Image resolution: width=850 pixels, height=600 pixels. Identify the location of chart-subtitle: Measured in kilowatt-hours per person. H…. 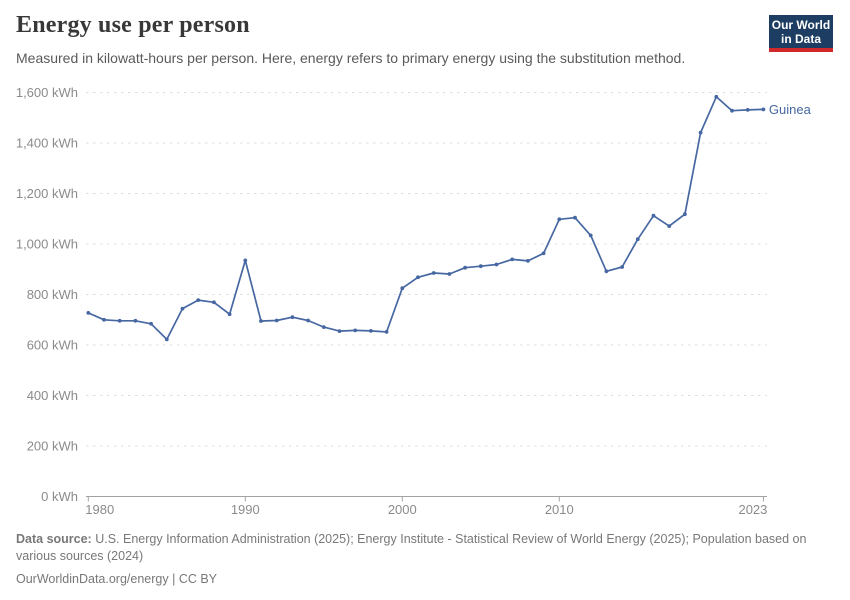
(351, 58).